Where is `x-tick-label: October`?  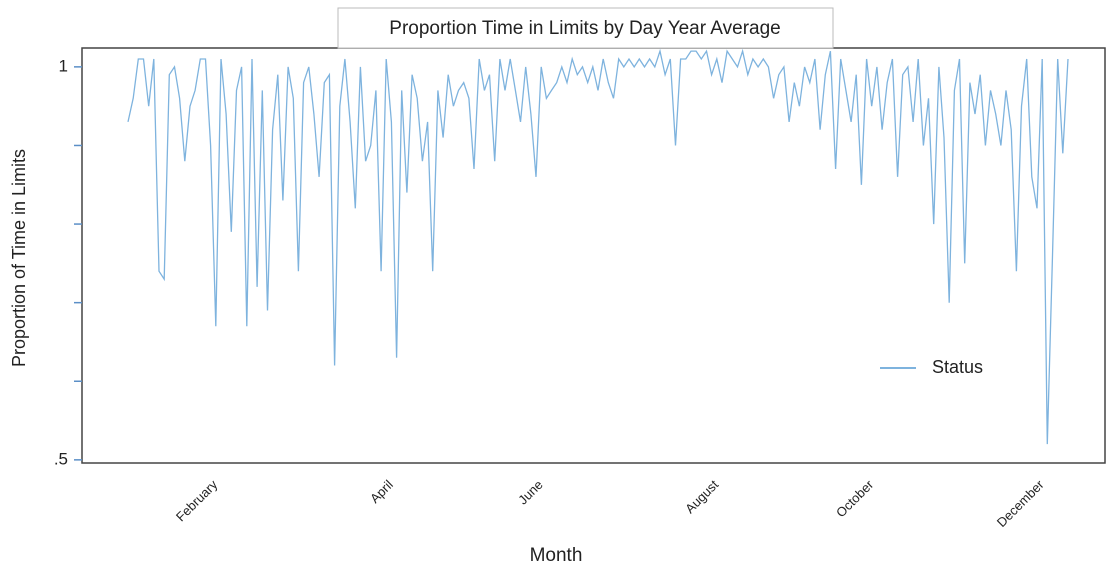
x-tick-label: October is located at coordinates (855, 498).